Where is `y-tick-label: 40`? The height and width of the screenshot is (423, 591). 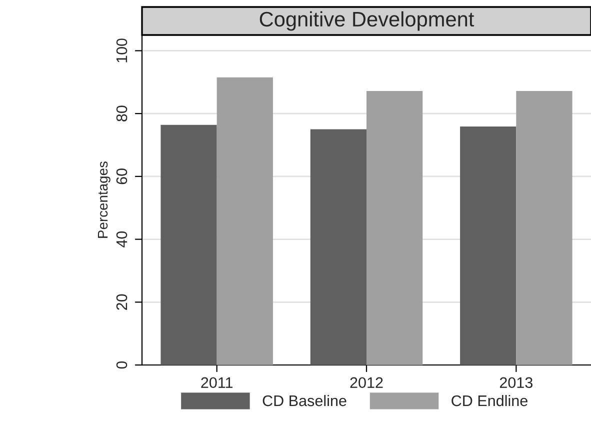 y-tick-label: 40 is located at coordinates (122, 239).